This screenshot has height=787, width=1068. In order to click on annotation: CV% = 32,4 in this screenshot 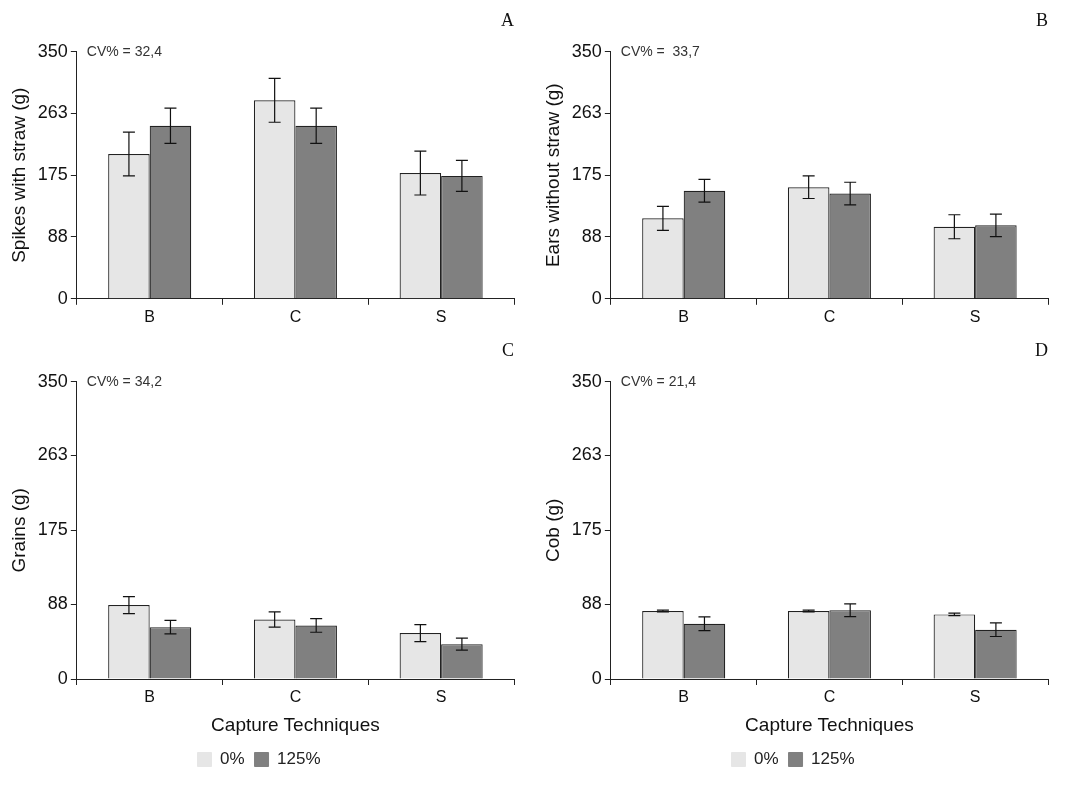, I will do `click(124, 51)`.